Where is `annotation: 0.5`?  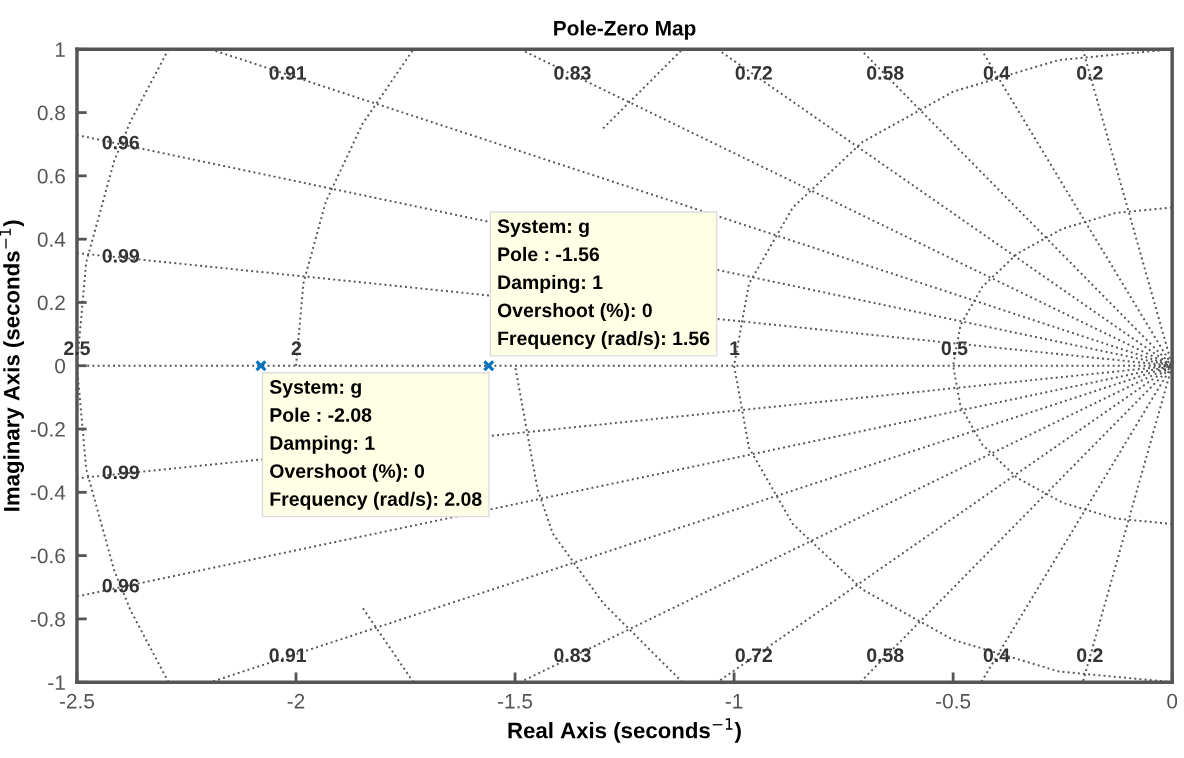 annotation: 0.5 is located at coordinates (954, 348).